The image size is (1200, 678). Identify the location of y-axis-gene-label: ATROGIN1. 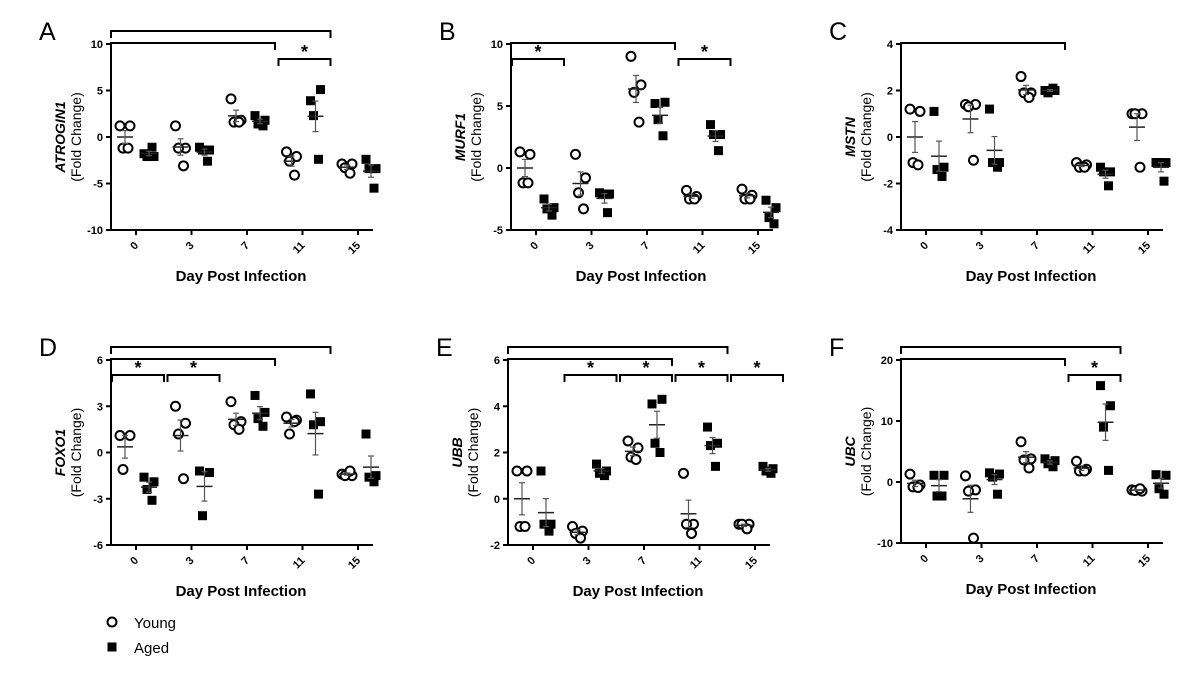
(60, 137).